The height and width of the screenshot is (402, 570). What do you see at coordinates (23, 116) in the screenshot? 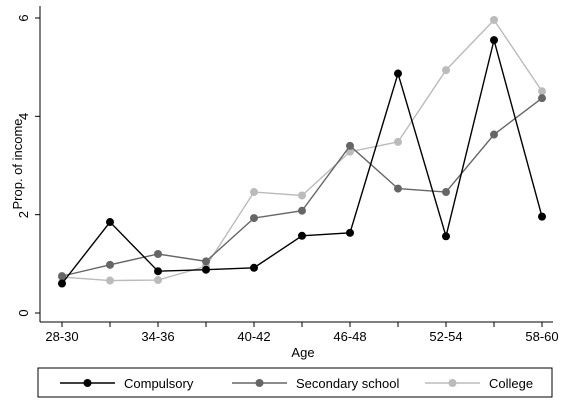
I see `y-tick-label: 4` at bounding box center [23, 116].